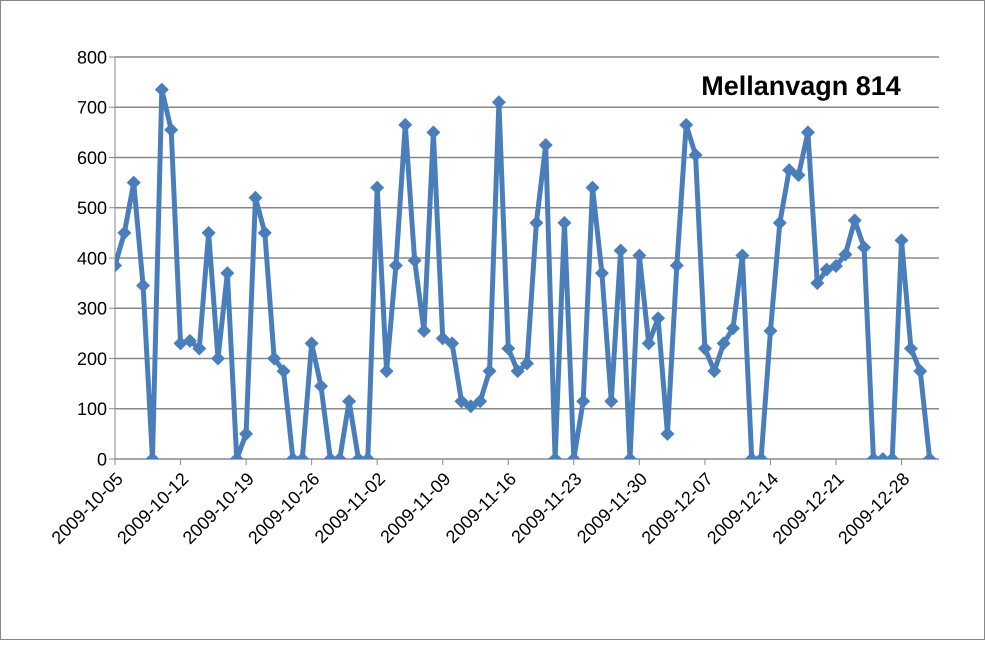  What do you see at coordinates (91, 308) in the screenshot?
I see `y-tick-label: 300` at bounding box center [91, 308].